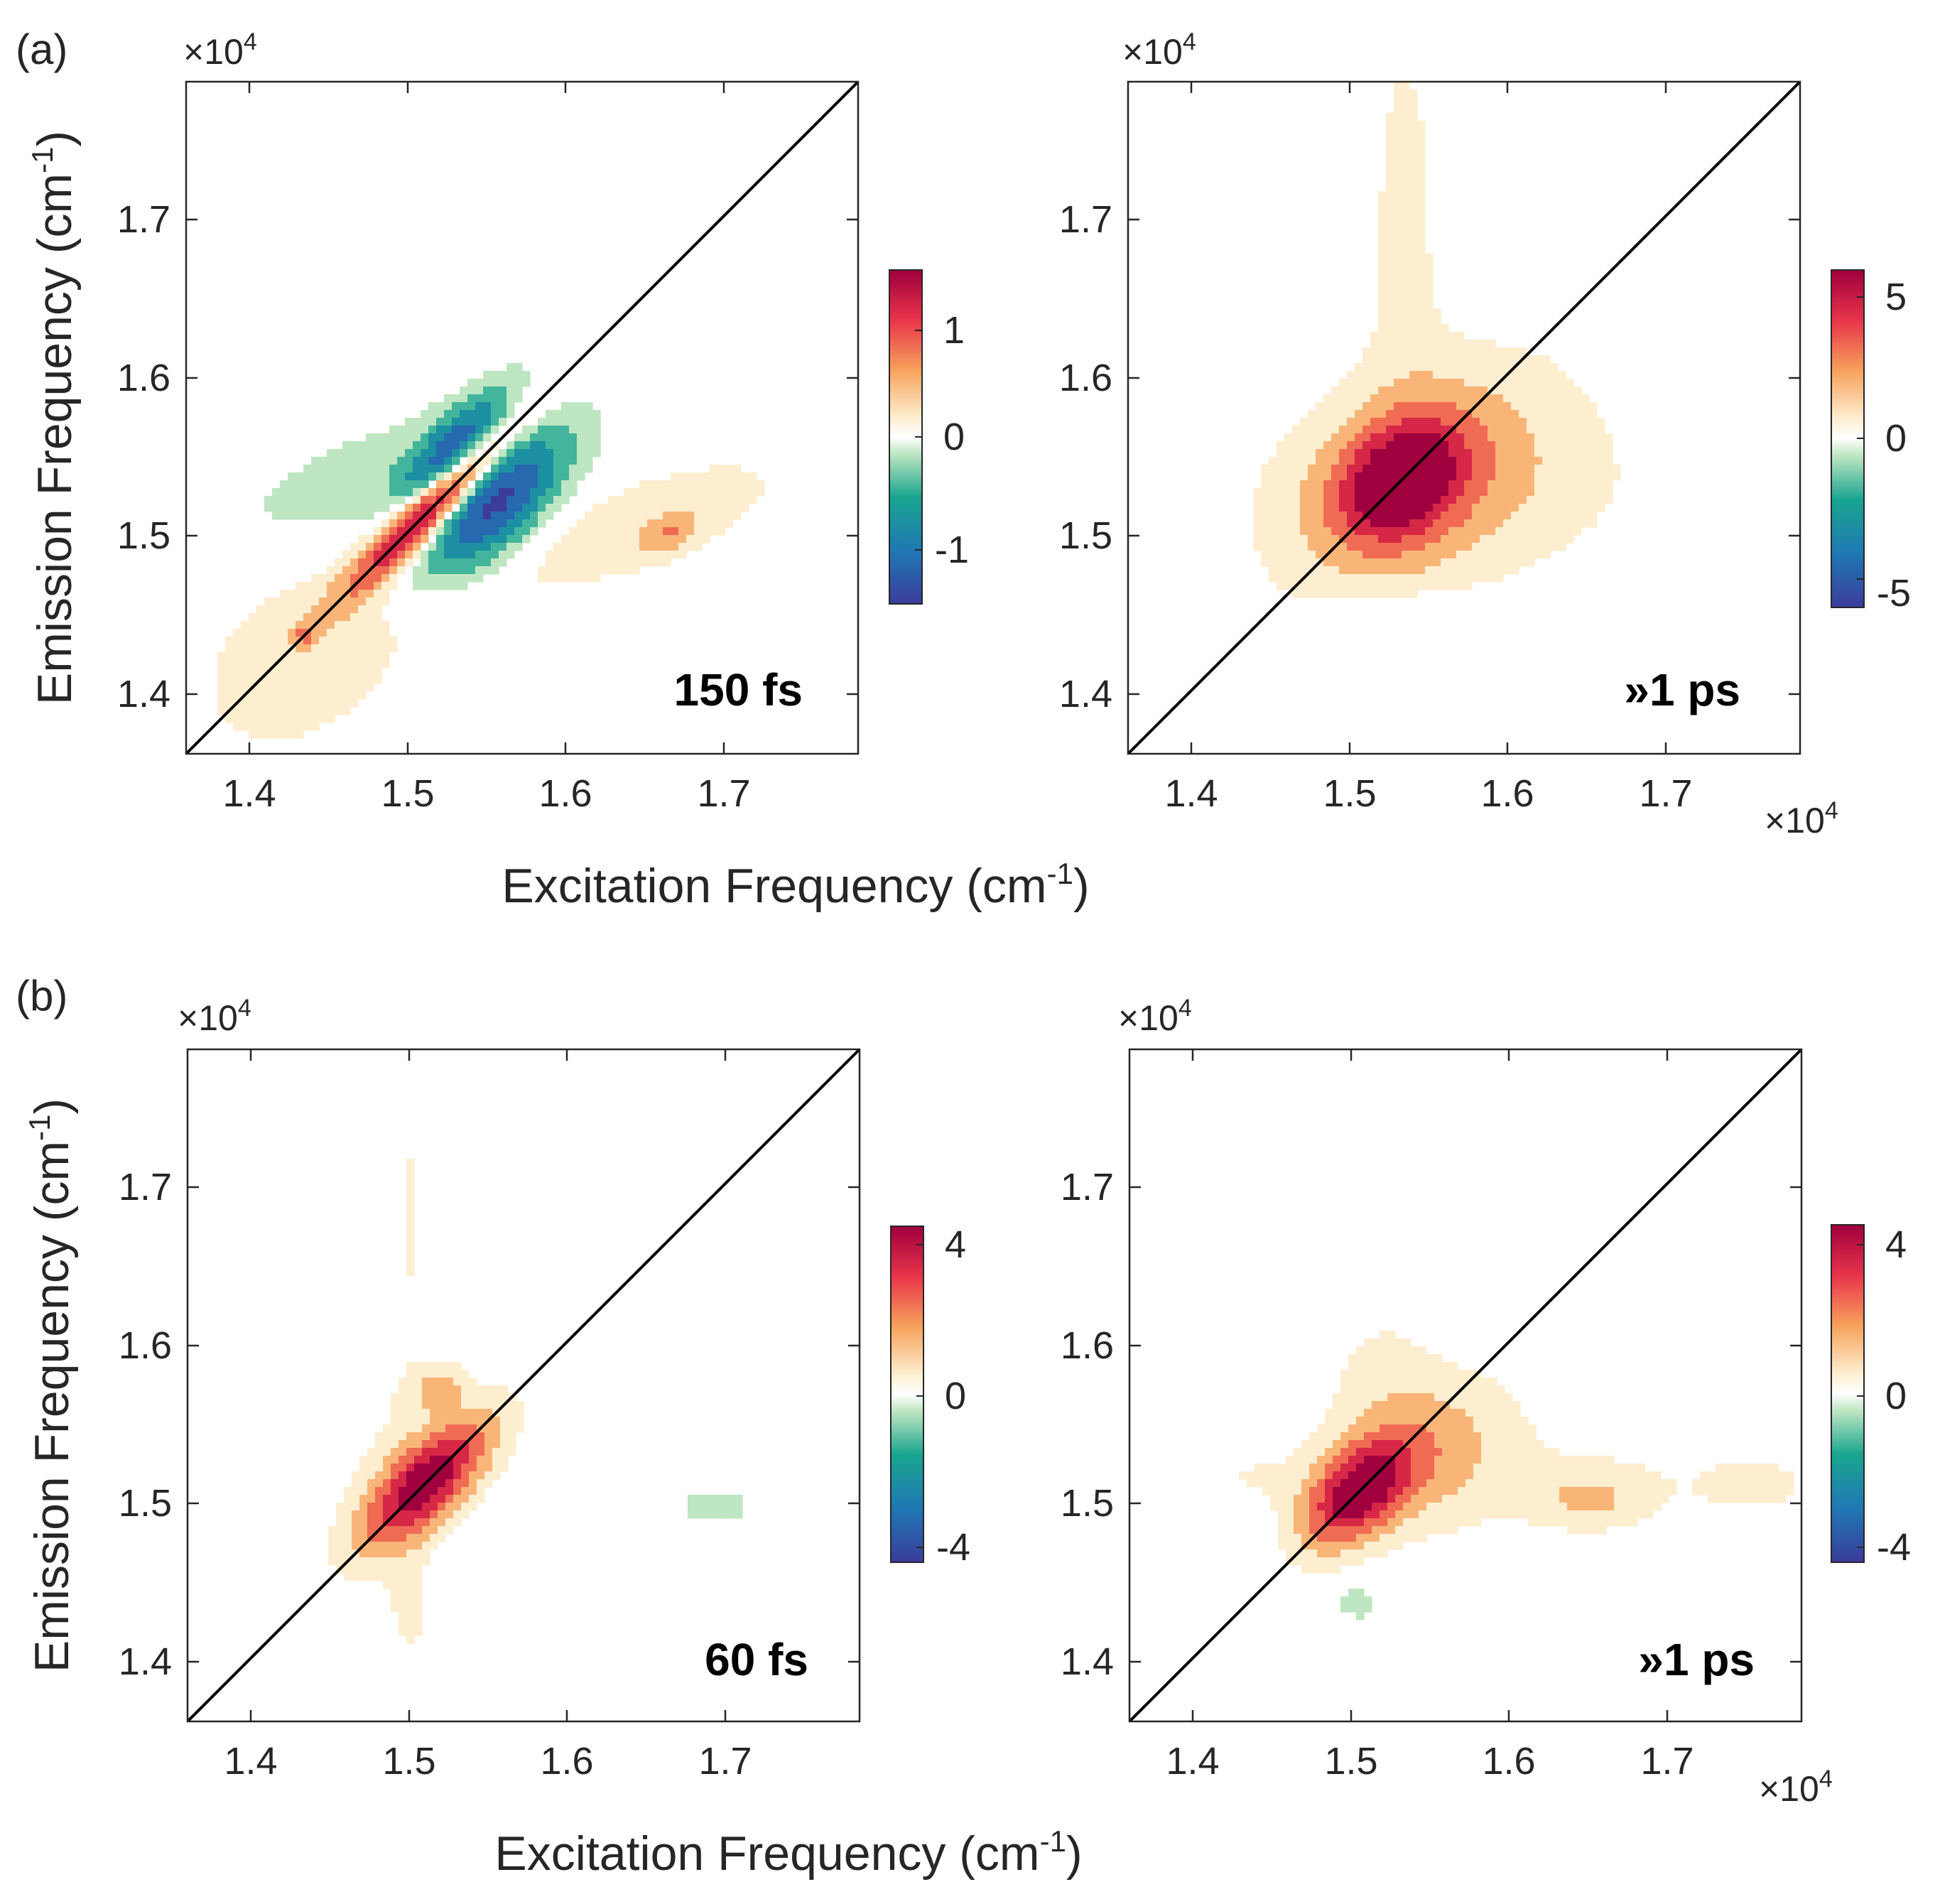 Image resolution: width=1940 pixels, height=1904 pixels. Describe the element at coordinates (738, 690) in the screenshot. I see `time-annotation: 150 fs` at that location.